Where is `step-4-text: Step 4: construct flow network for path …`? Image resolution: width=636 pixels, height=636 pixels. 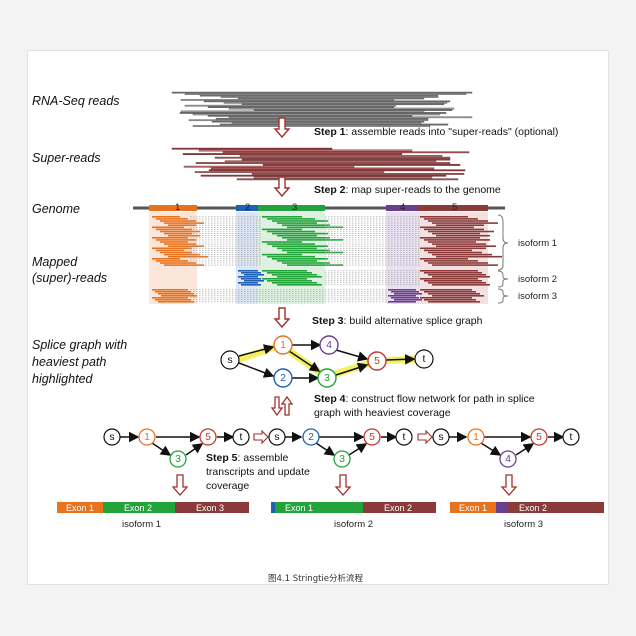
step-4-text: Step 4: construct flow network for path … is located at coordinates (424, 399).